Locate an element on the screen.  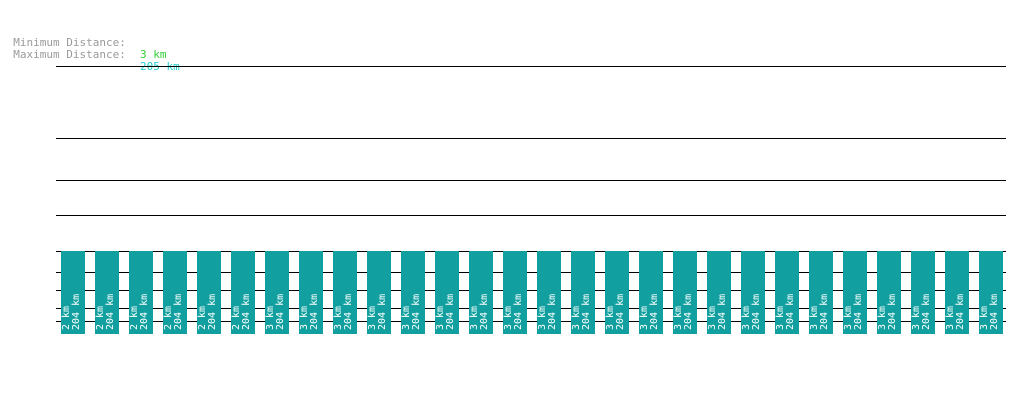
max-distance-label: Maximum Distance: is located at coordinates (69, 54).